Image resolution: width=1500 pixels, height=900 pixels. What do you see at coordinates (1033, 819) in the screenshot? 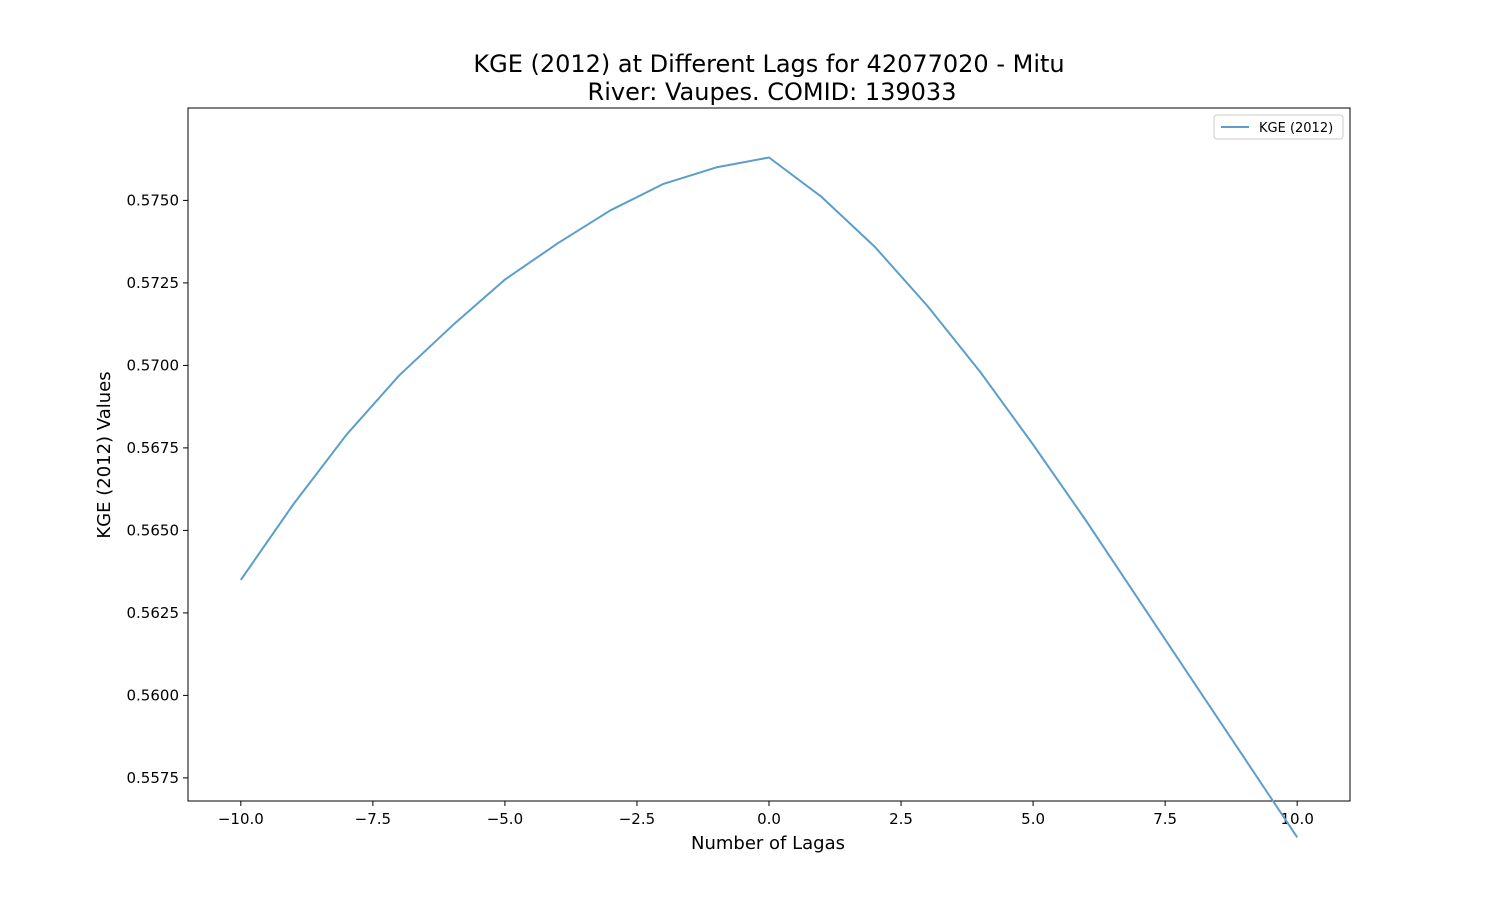
I see `x-tick-label: 5.0` at bounding box center [1033, 819].